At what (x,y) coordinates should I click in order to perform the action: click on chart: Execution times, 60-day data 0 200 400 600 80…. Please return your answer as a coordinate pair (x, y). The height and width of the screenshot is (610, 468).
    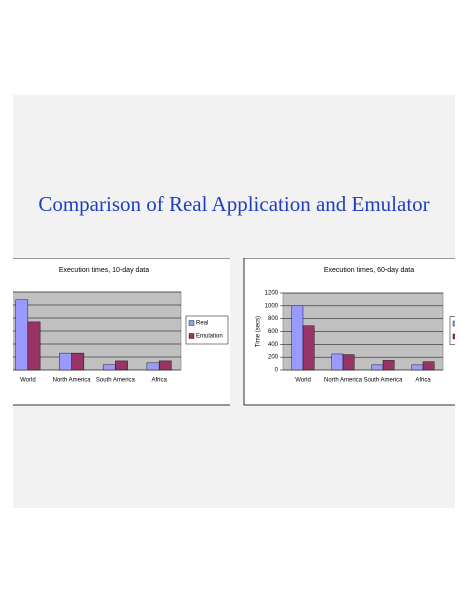
    Looking at the image, I should click on (355, 332).